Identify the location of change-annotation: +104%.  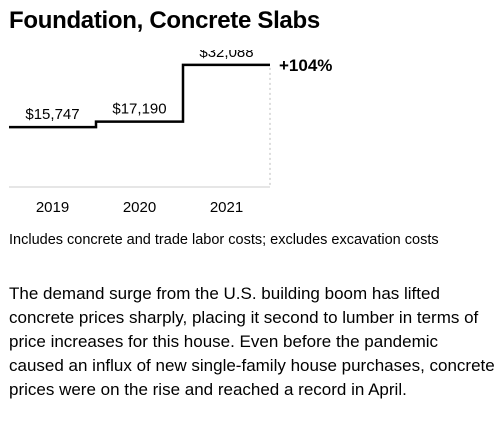
(305, 65).